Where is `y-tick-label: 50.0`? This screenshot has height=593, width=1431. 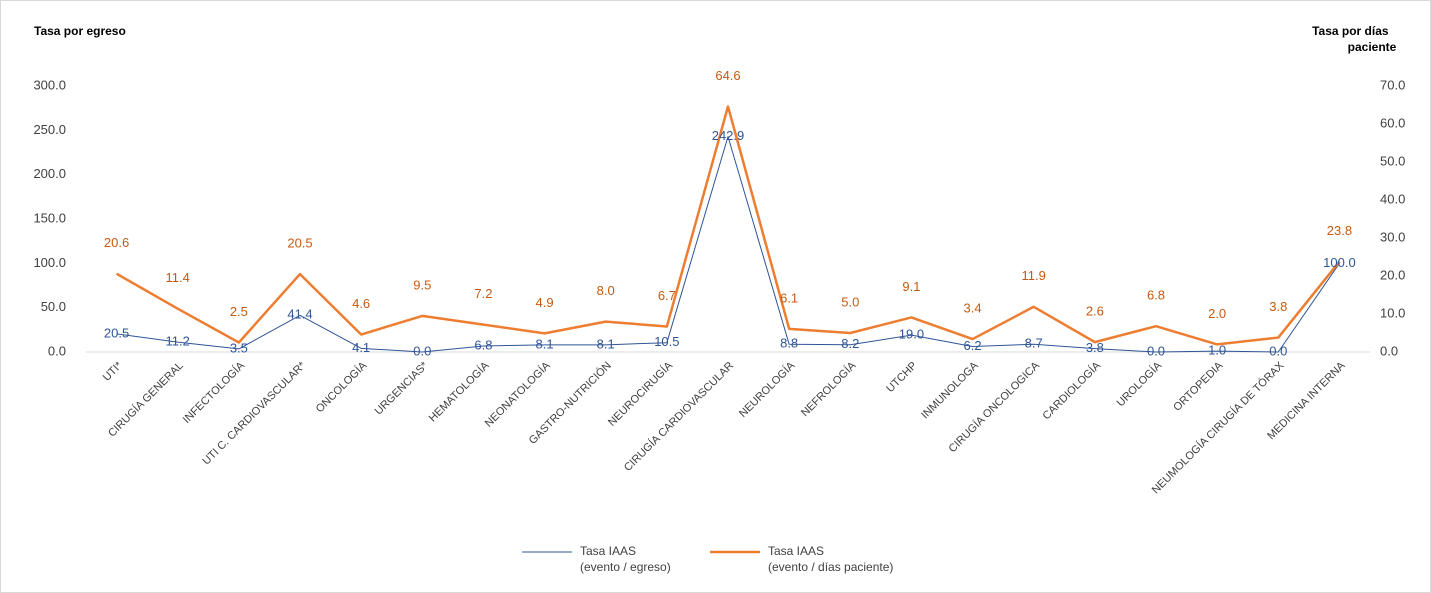
y-tick-label: 50.0 is located at coordinates (53, 306).